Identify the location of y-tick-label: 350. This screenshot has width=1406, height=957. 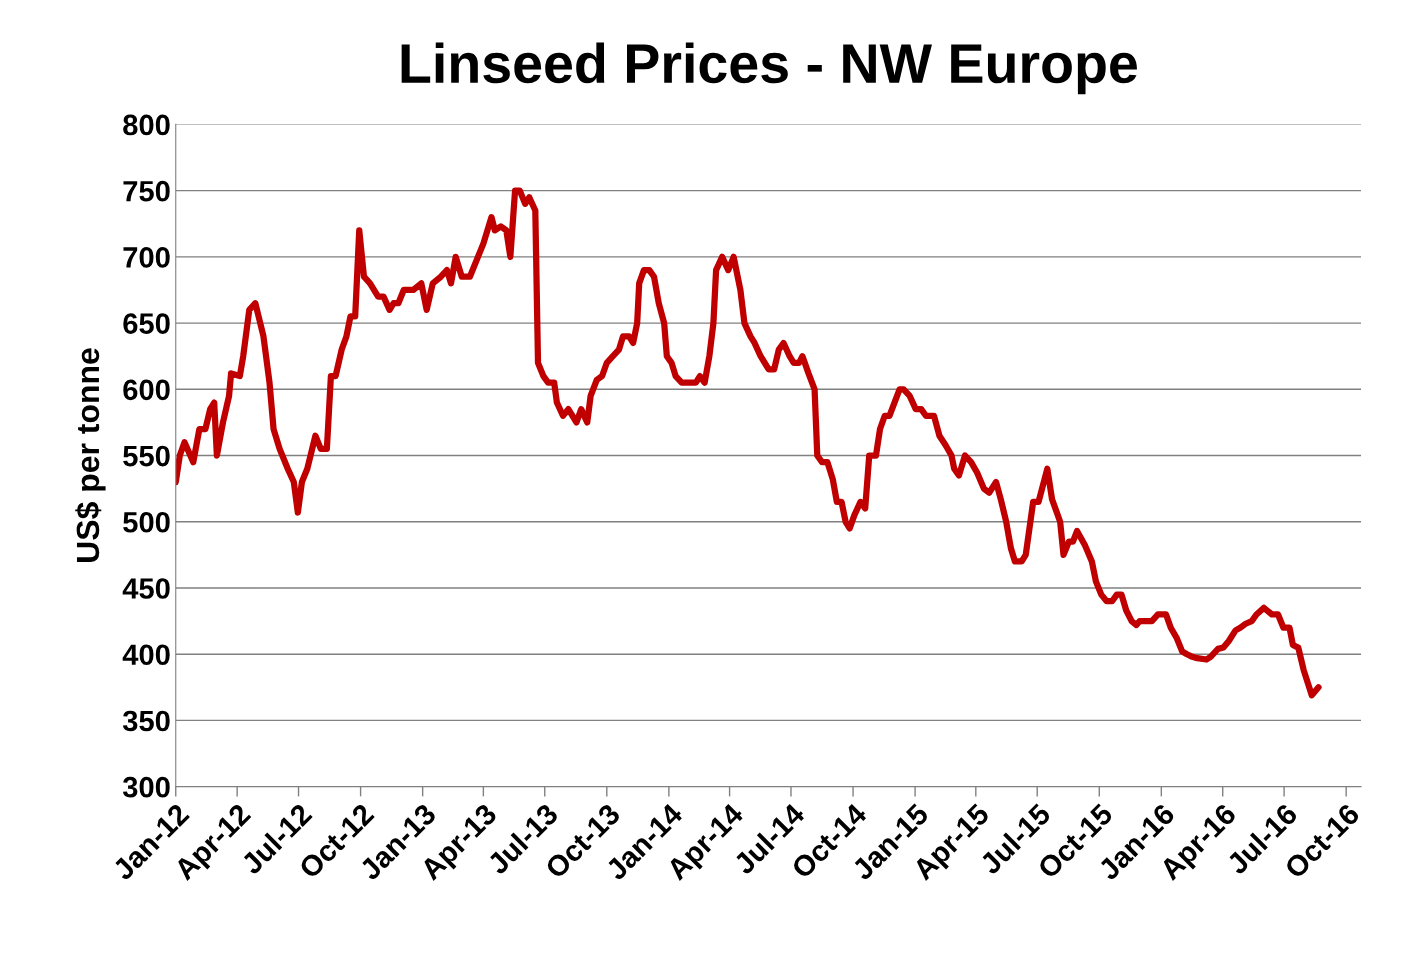
(146, 721).